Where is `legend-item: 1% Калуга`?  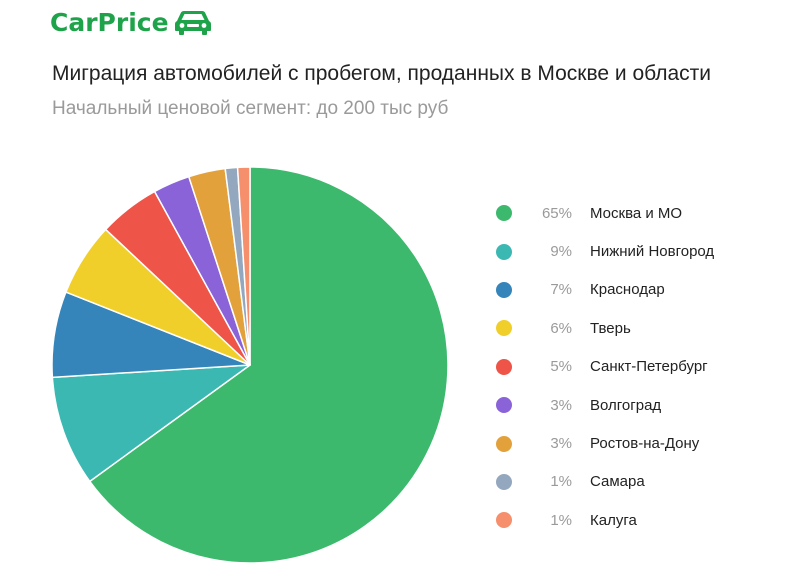
legend-item: 1% Калуга is located at coordinates (605, 520).